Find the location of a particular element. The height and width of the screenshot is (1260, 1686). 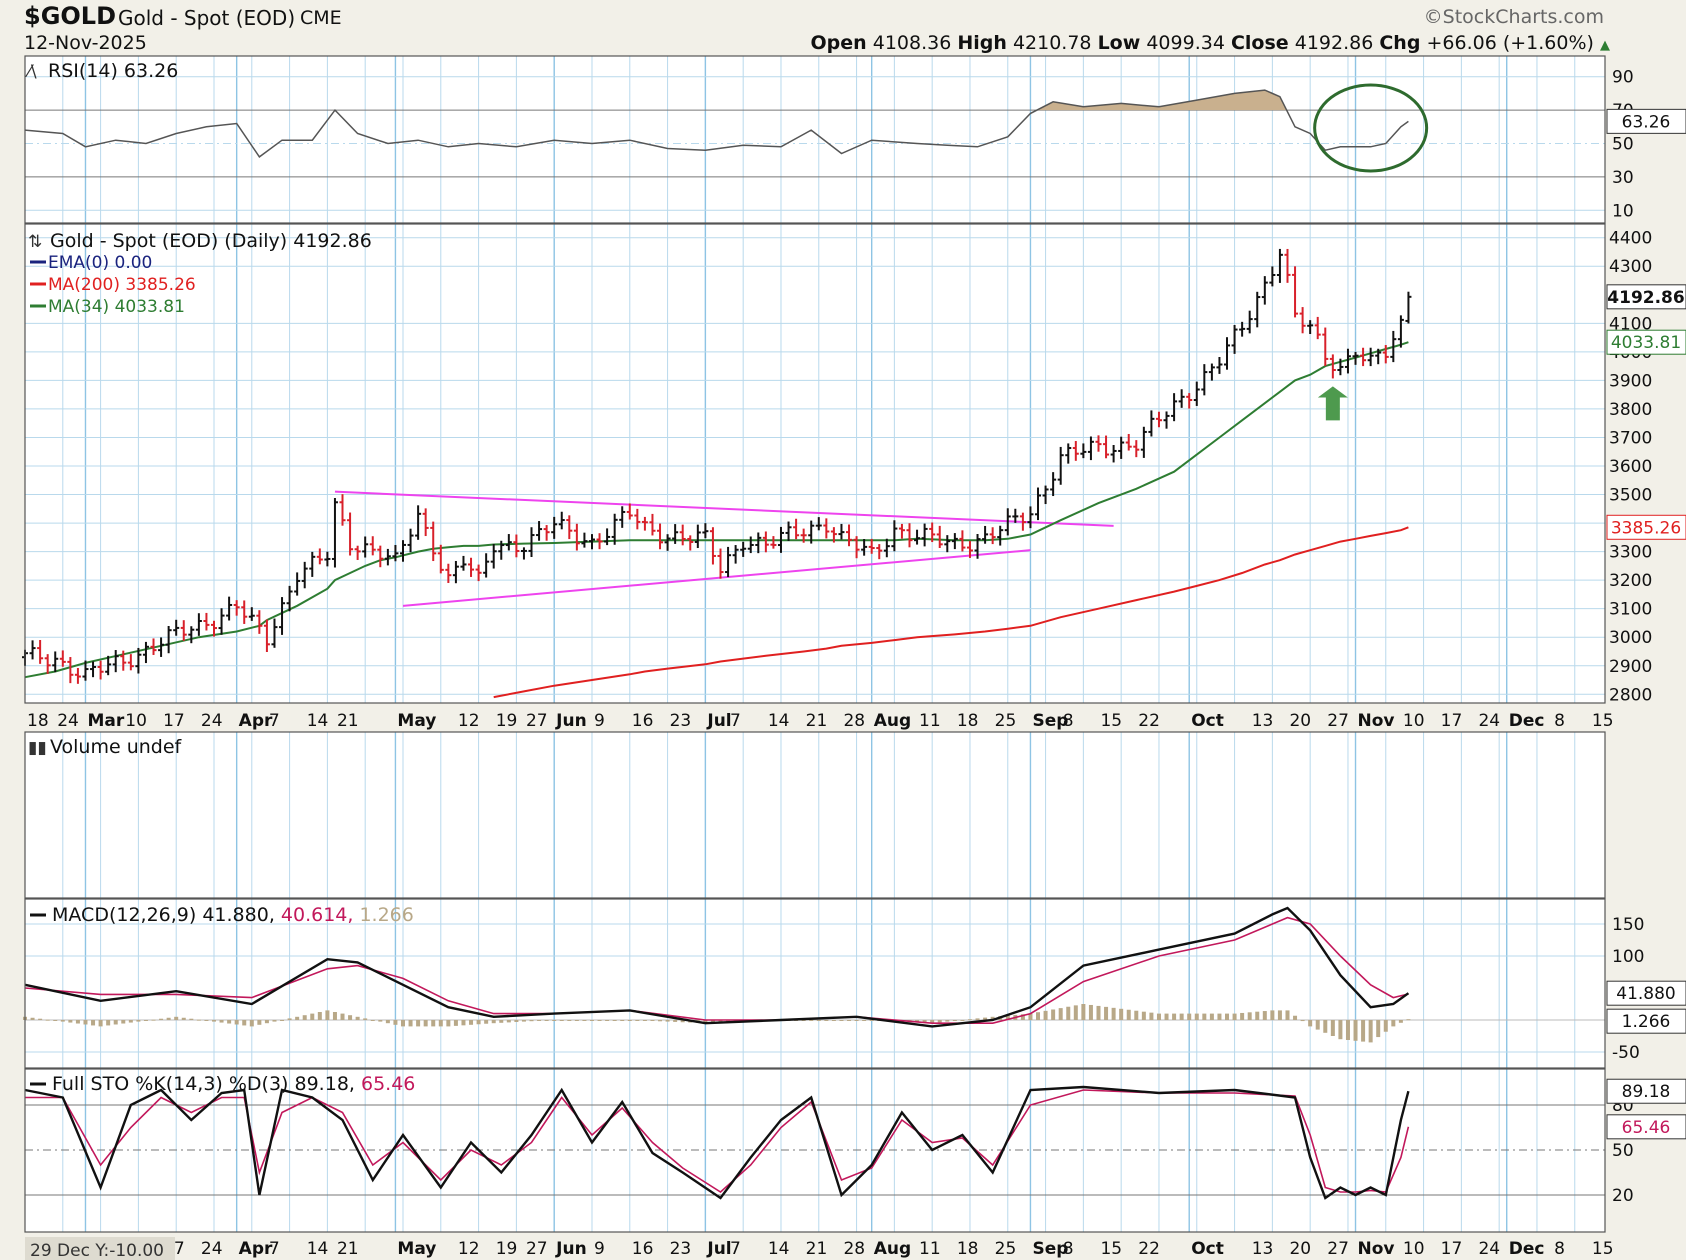

x-tick-label: Jun is located at coordinates (571, 721).